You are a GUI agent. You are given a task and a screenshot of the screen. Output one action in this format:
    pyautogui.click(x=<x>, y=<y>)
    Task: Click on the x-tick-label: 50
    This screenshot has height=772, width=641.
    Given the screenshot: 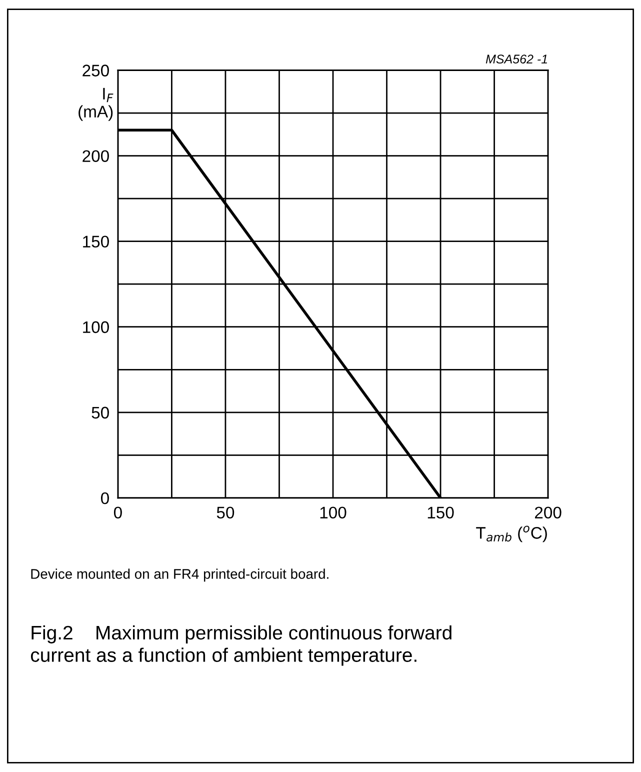 What is the action you would take?
    pyautogui.click(x=225, y=512)
    